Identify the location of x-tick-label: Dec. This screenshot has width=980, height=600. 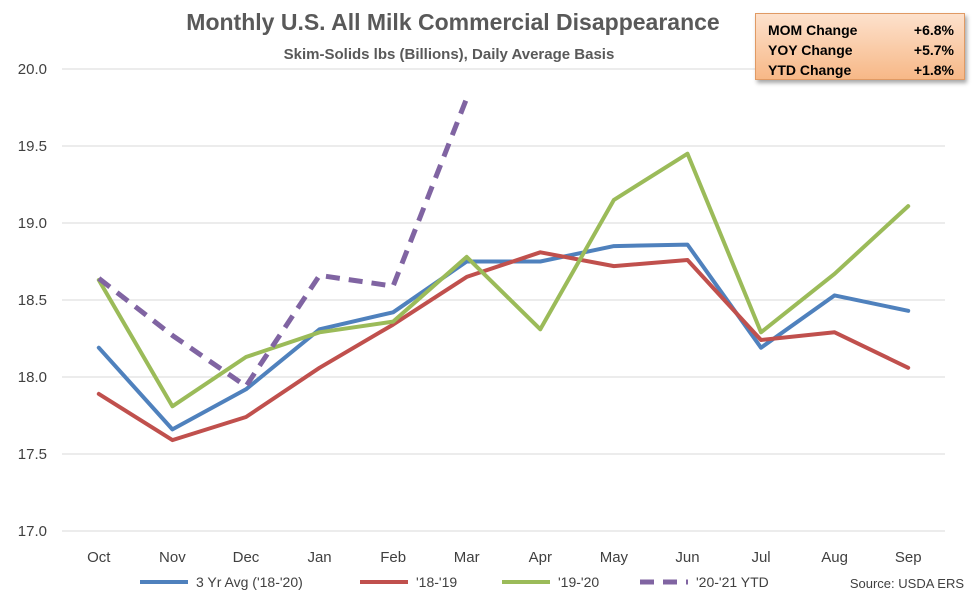
(246, 557).